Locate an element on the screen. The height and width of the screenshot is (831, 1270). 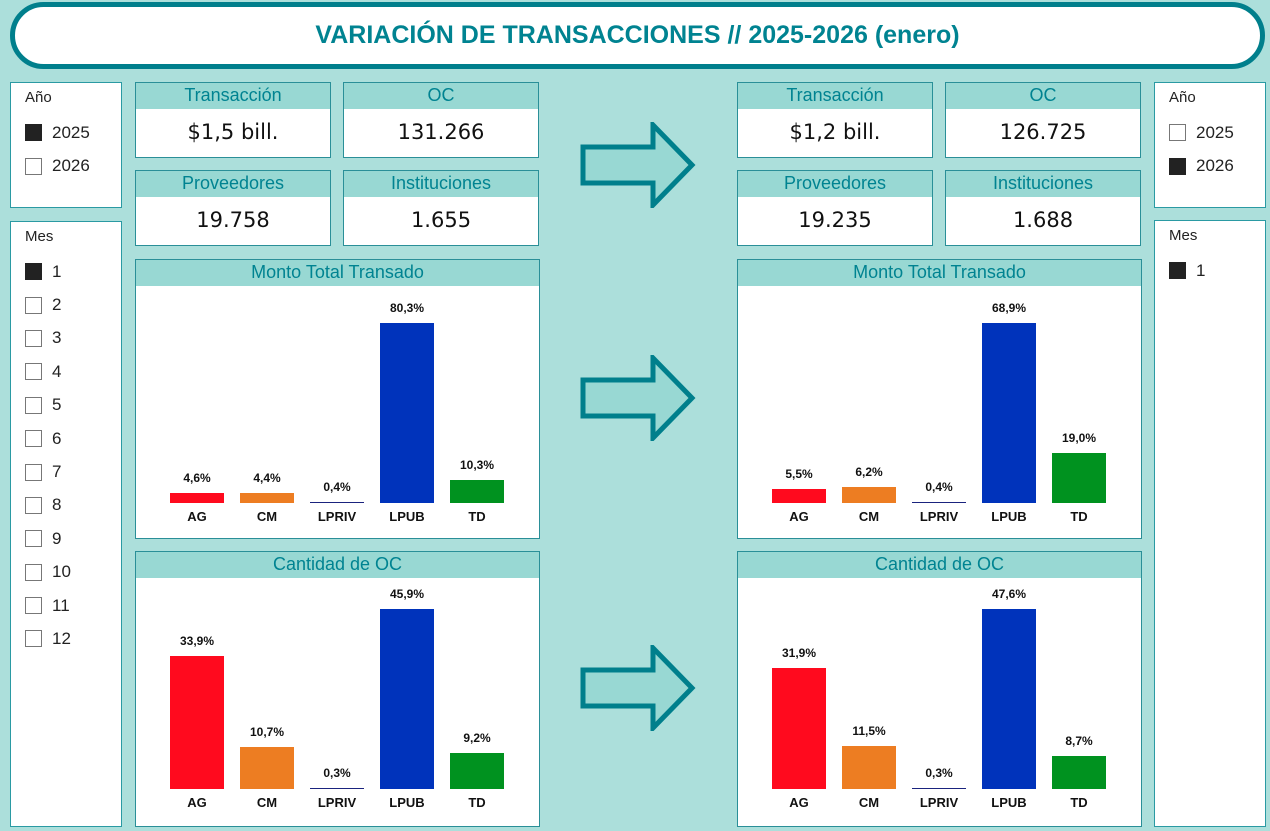
data-label: 33,9% is located at coordinates (197, 641).